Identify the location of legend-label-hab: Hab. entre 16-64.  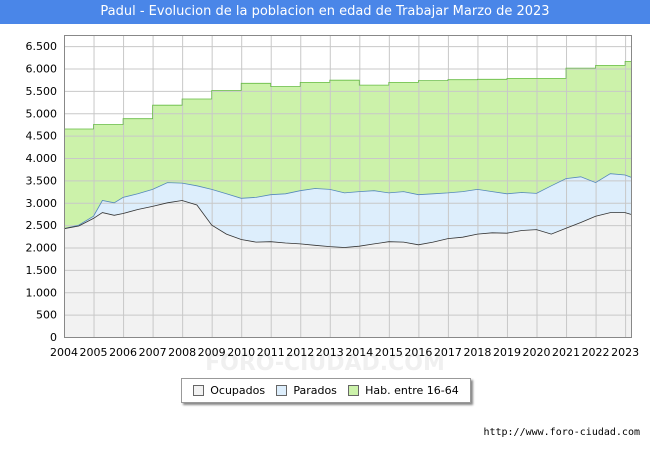
(412, 390).